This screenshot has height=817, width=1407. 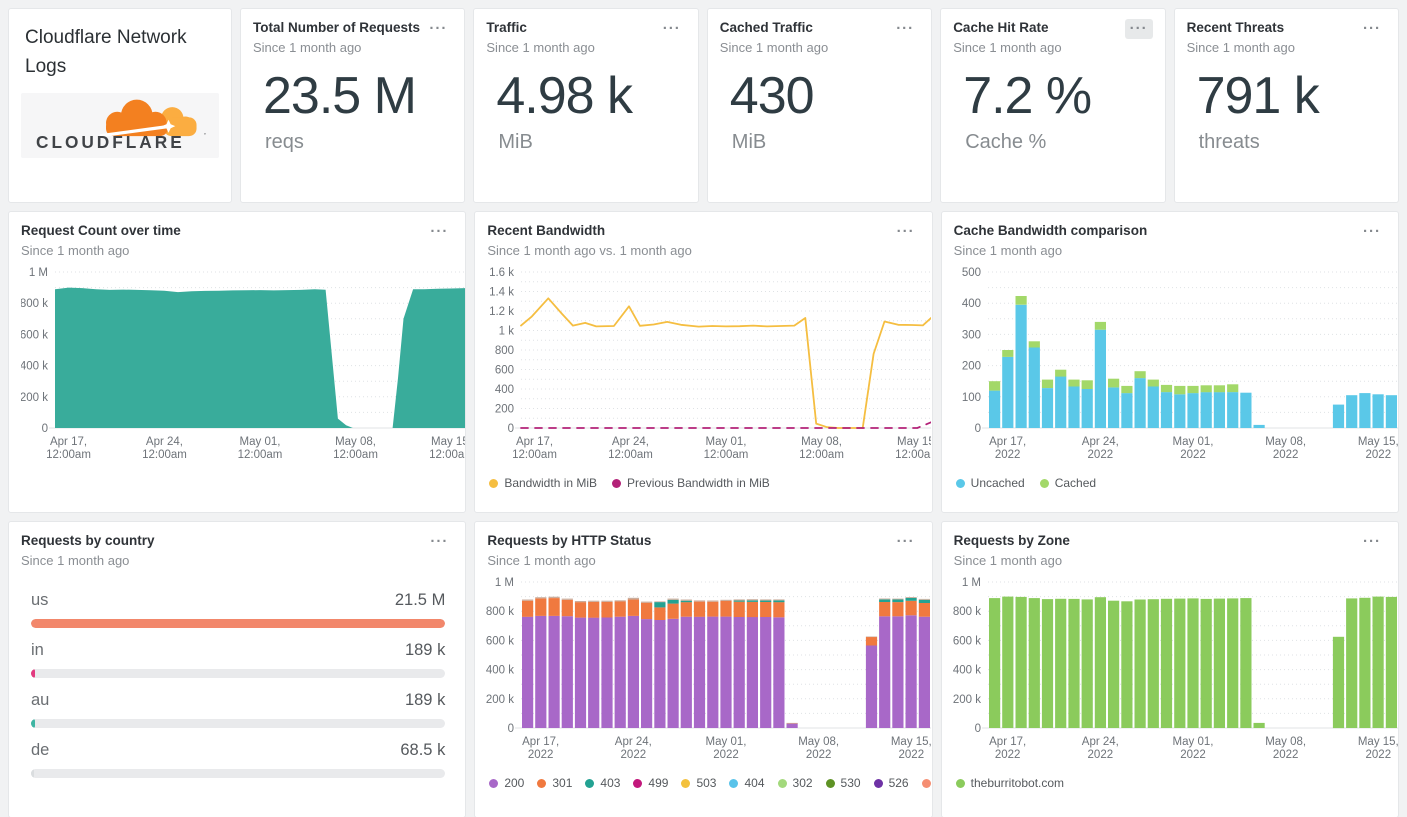 I want to click on stat-unit: MiB, so click(x=515, y=141).